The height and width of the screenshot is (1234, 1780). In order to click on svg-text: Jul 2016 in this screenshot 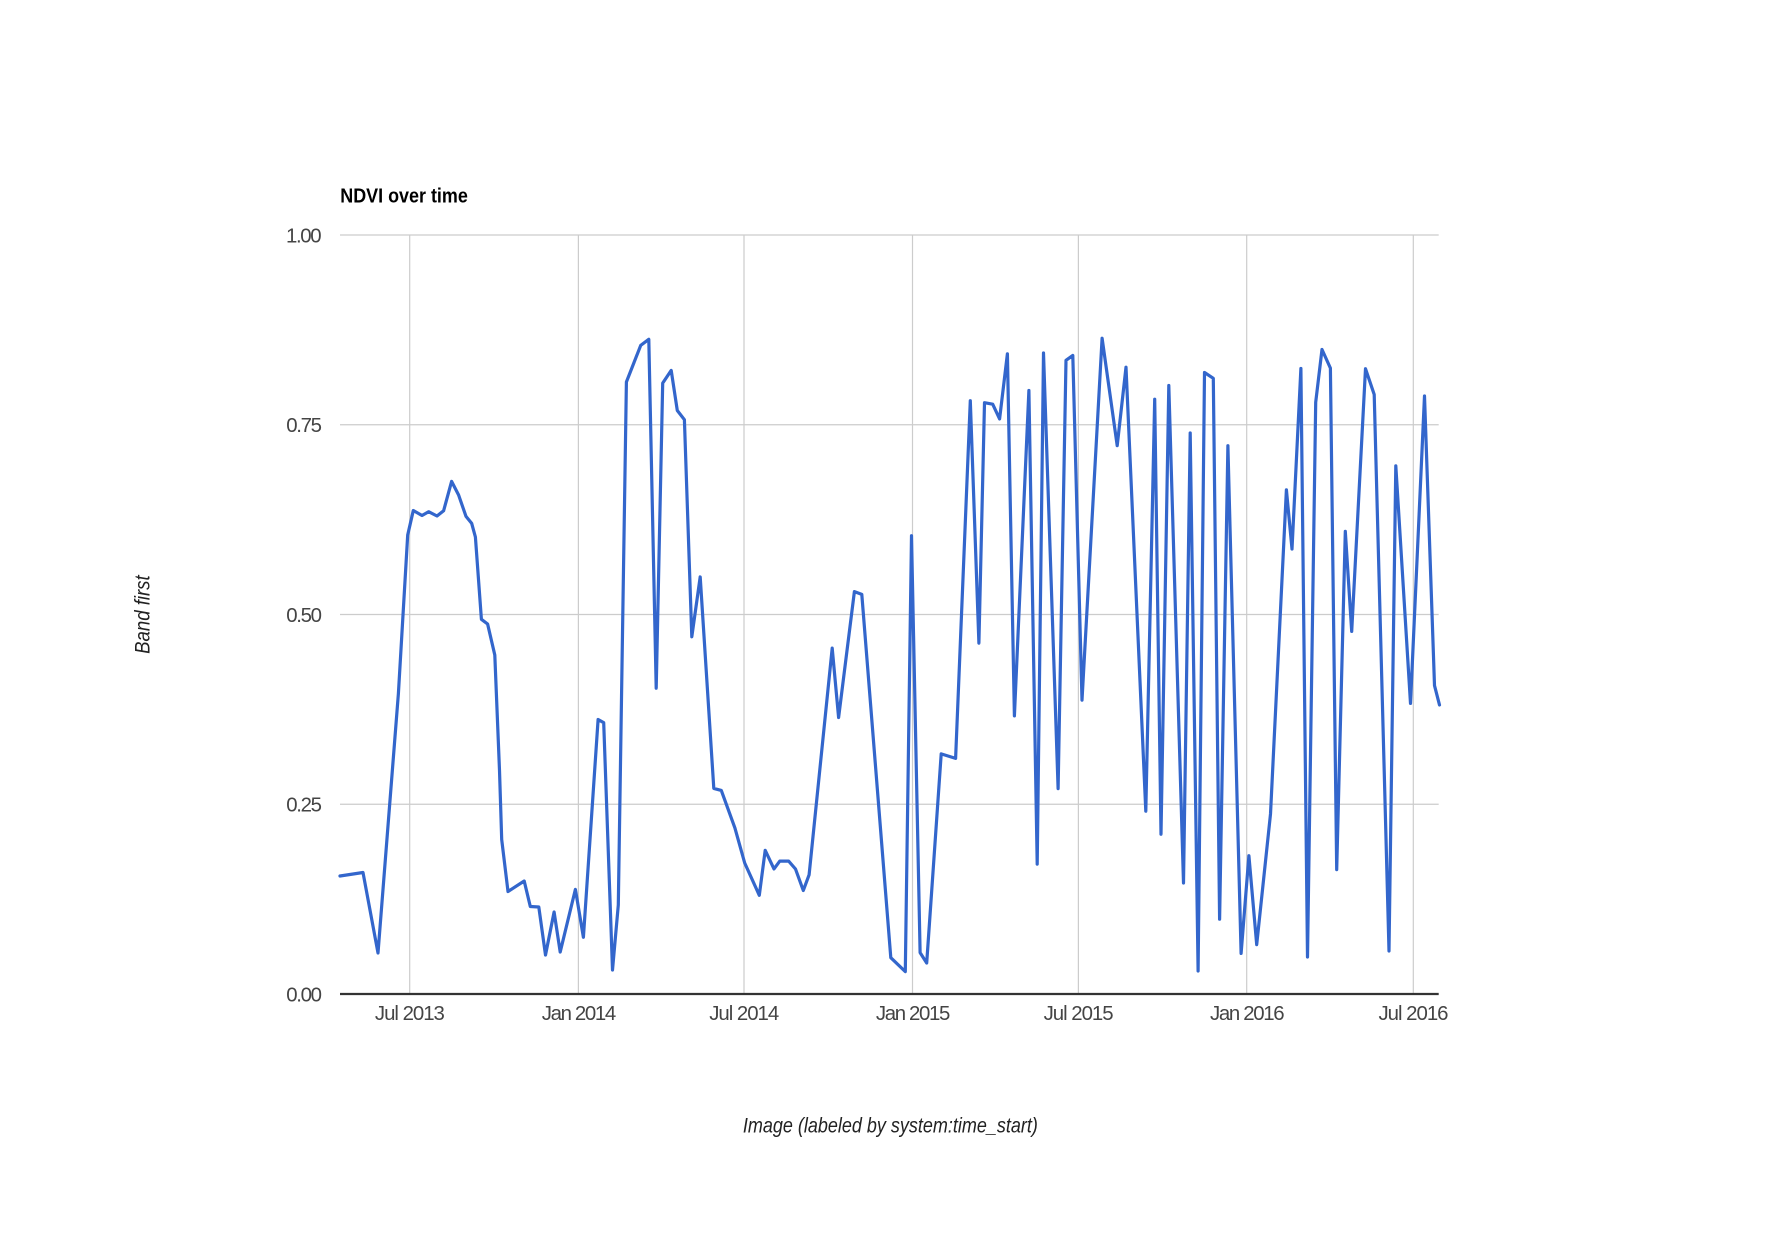, I will do `click(1414, 1014)`.